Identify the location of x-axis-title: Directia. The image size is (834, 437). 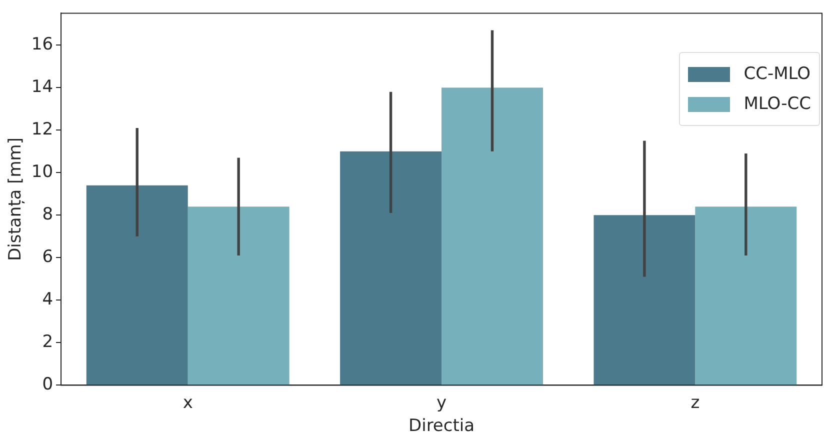
(441, 426).